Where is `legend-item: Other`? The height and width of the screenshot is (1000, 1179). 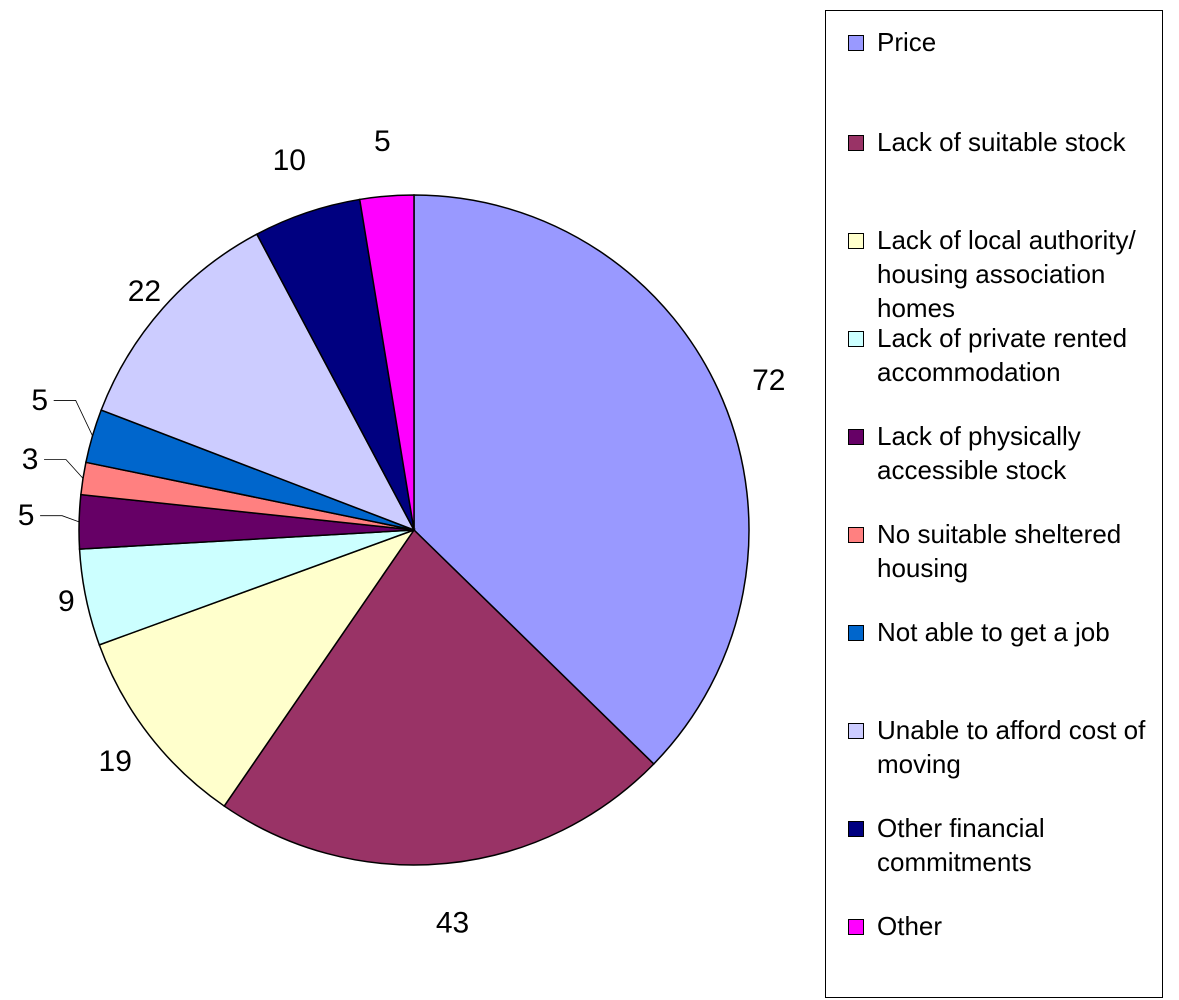
legend-item: Other is located at coordinates (1013, 926).